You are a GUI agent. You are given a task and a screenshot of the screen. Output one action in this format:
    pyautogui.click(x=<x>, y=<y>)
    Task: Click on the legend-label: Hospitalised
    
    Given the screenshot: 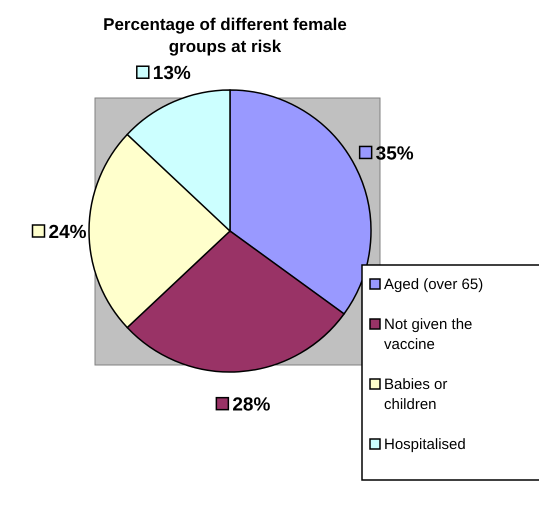 What is the action you would take?
    pyautogui.click(x=425, y=444)
    